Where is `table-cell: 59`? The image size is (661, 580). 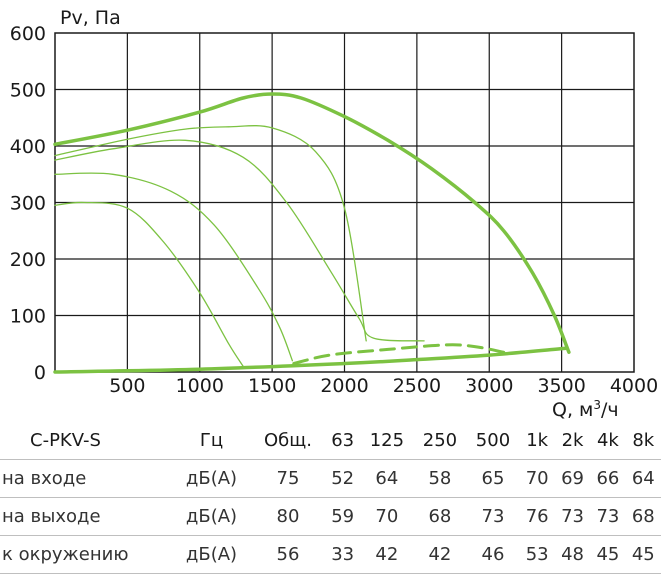
table-cell: 59 is located at coordinates (343, 516).